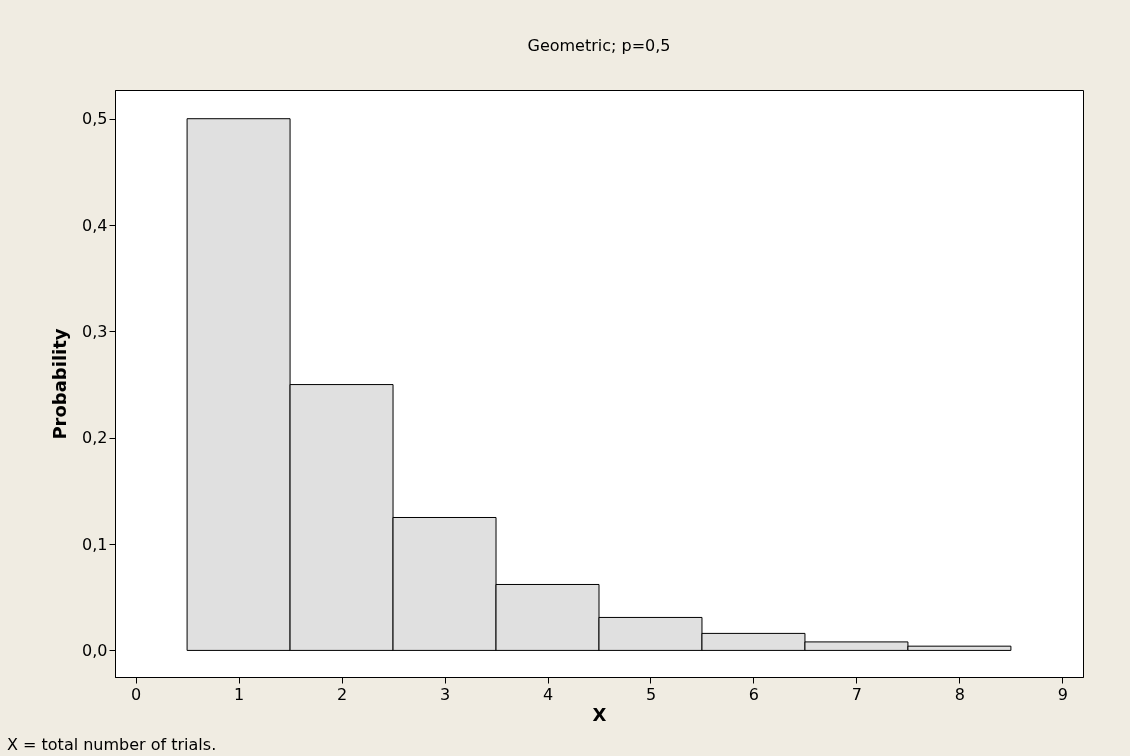 Image resolution: width=1130 pixels, height=756 pixels. What do you see at coordinates (548, 694) in the screenshot?
I see `x-tick-label: 4` at bounding box center [548, 694].